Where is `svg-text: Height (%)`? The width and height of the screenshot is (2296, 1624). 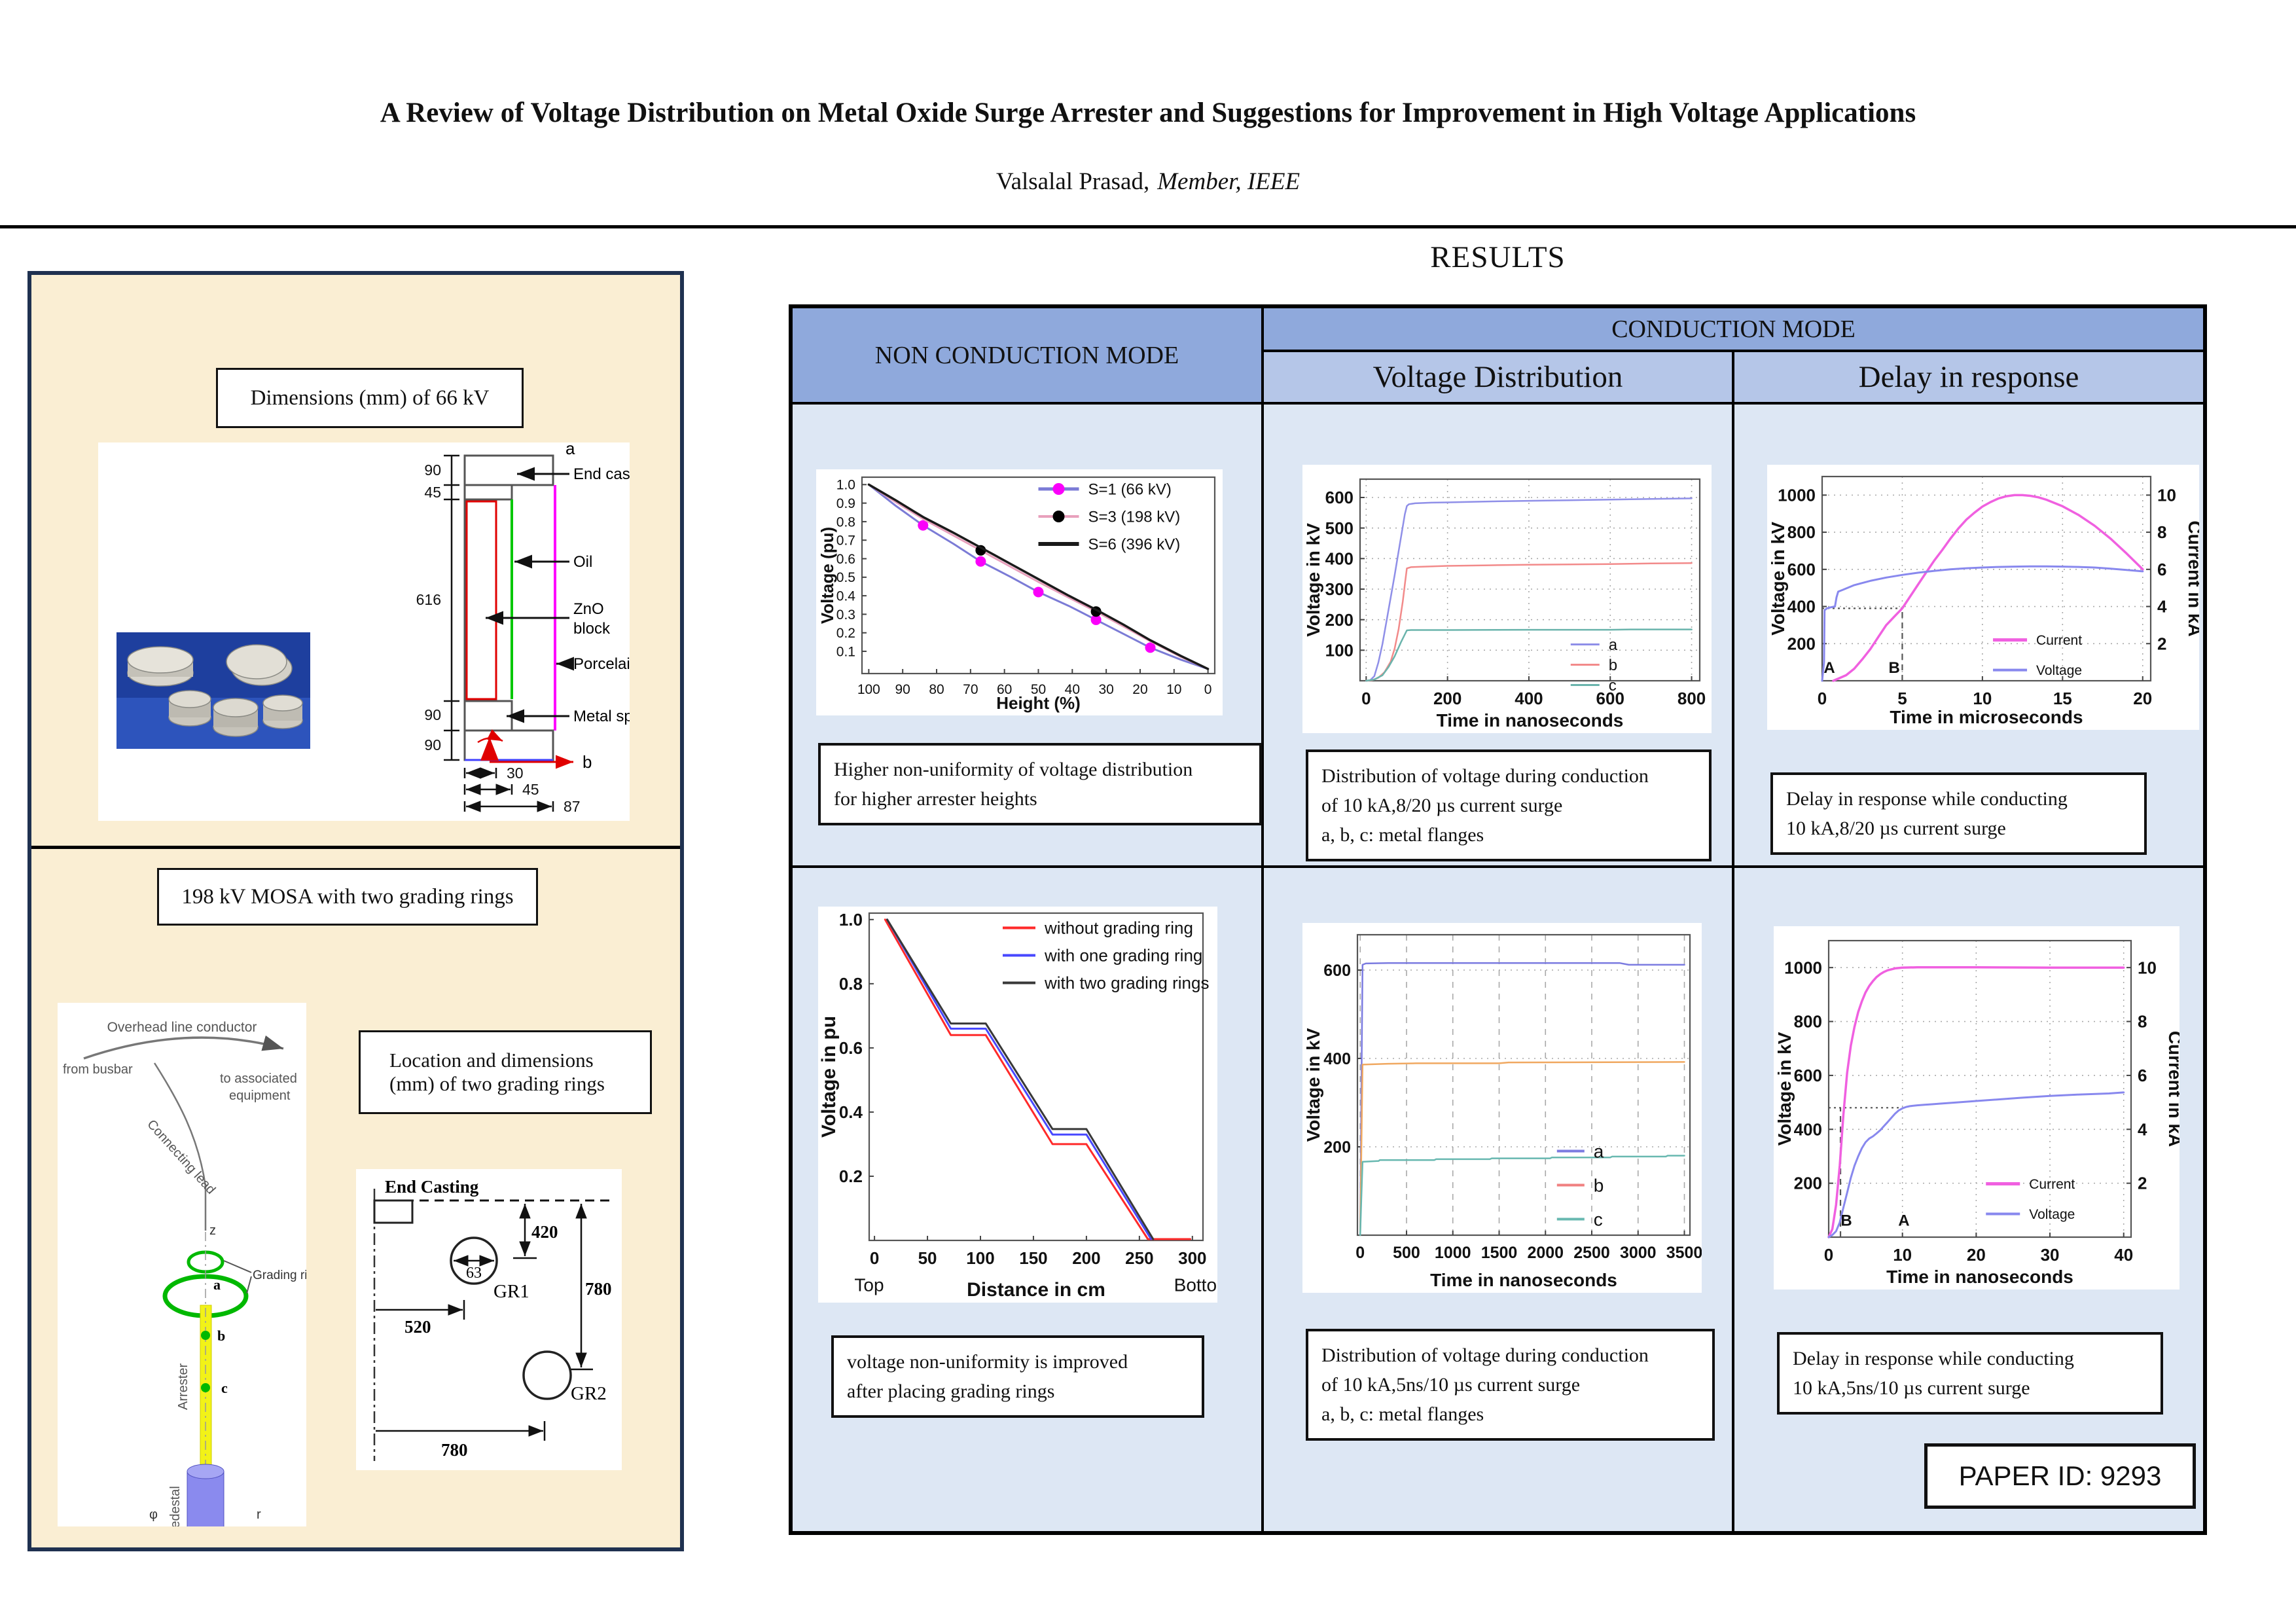 svg-text: Height (%) is located at coordinates (1038, 703).